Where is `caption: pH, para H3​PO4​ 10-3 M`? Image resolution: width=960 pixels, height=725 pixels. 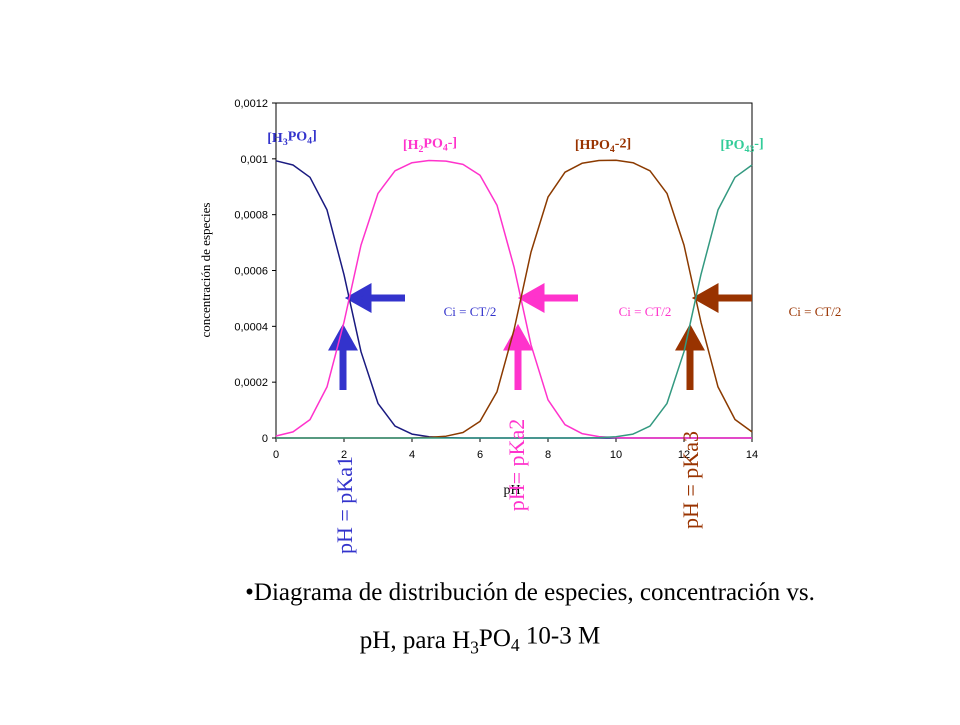
caption: pH, para H3​PO4​ 10-3 M is located at coordinates (480, 640).